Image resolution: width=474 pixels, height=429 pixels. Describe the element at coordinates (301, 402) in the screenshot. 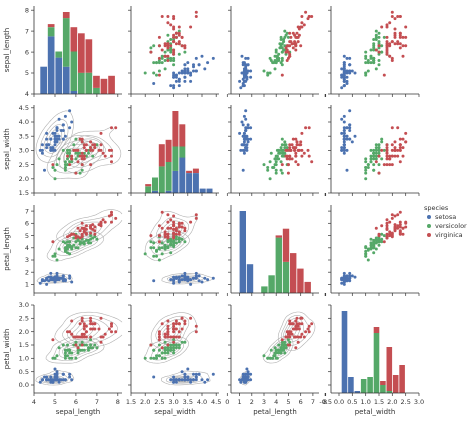

I see `x-tick-label: 6` at that location.